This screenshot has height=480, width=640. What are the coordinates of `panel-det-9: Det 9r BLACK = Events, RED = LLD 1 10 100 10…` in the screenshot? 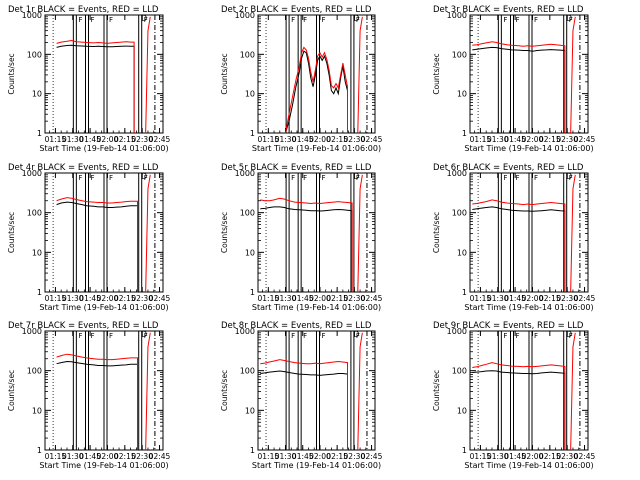 It's located at (514, 395).